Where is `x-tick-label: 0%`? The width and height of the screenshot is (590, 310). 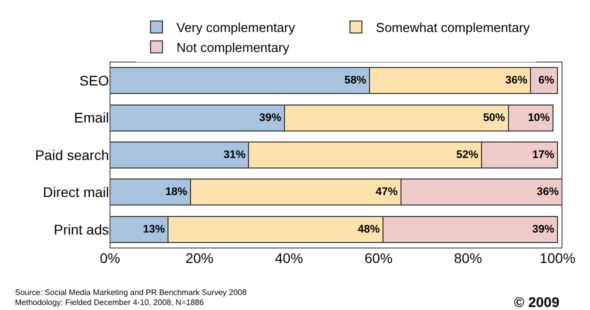
x-tick-label: 0% is located at coordinates (110, 258).